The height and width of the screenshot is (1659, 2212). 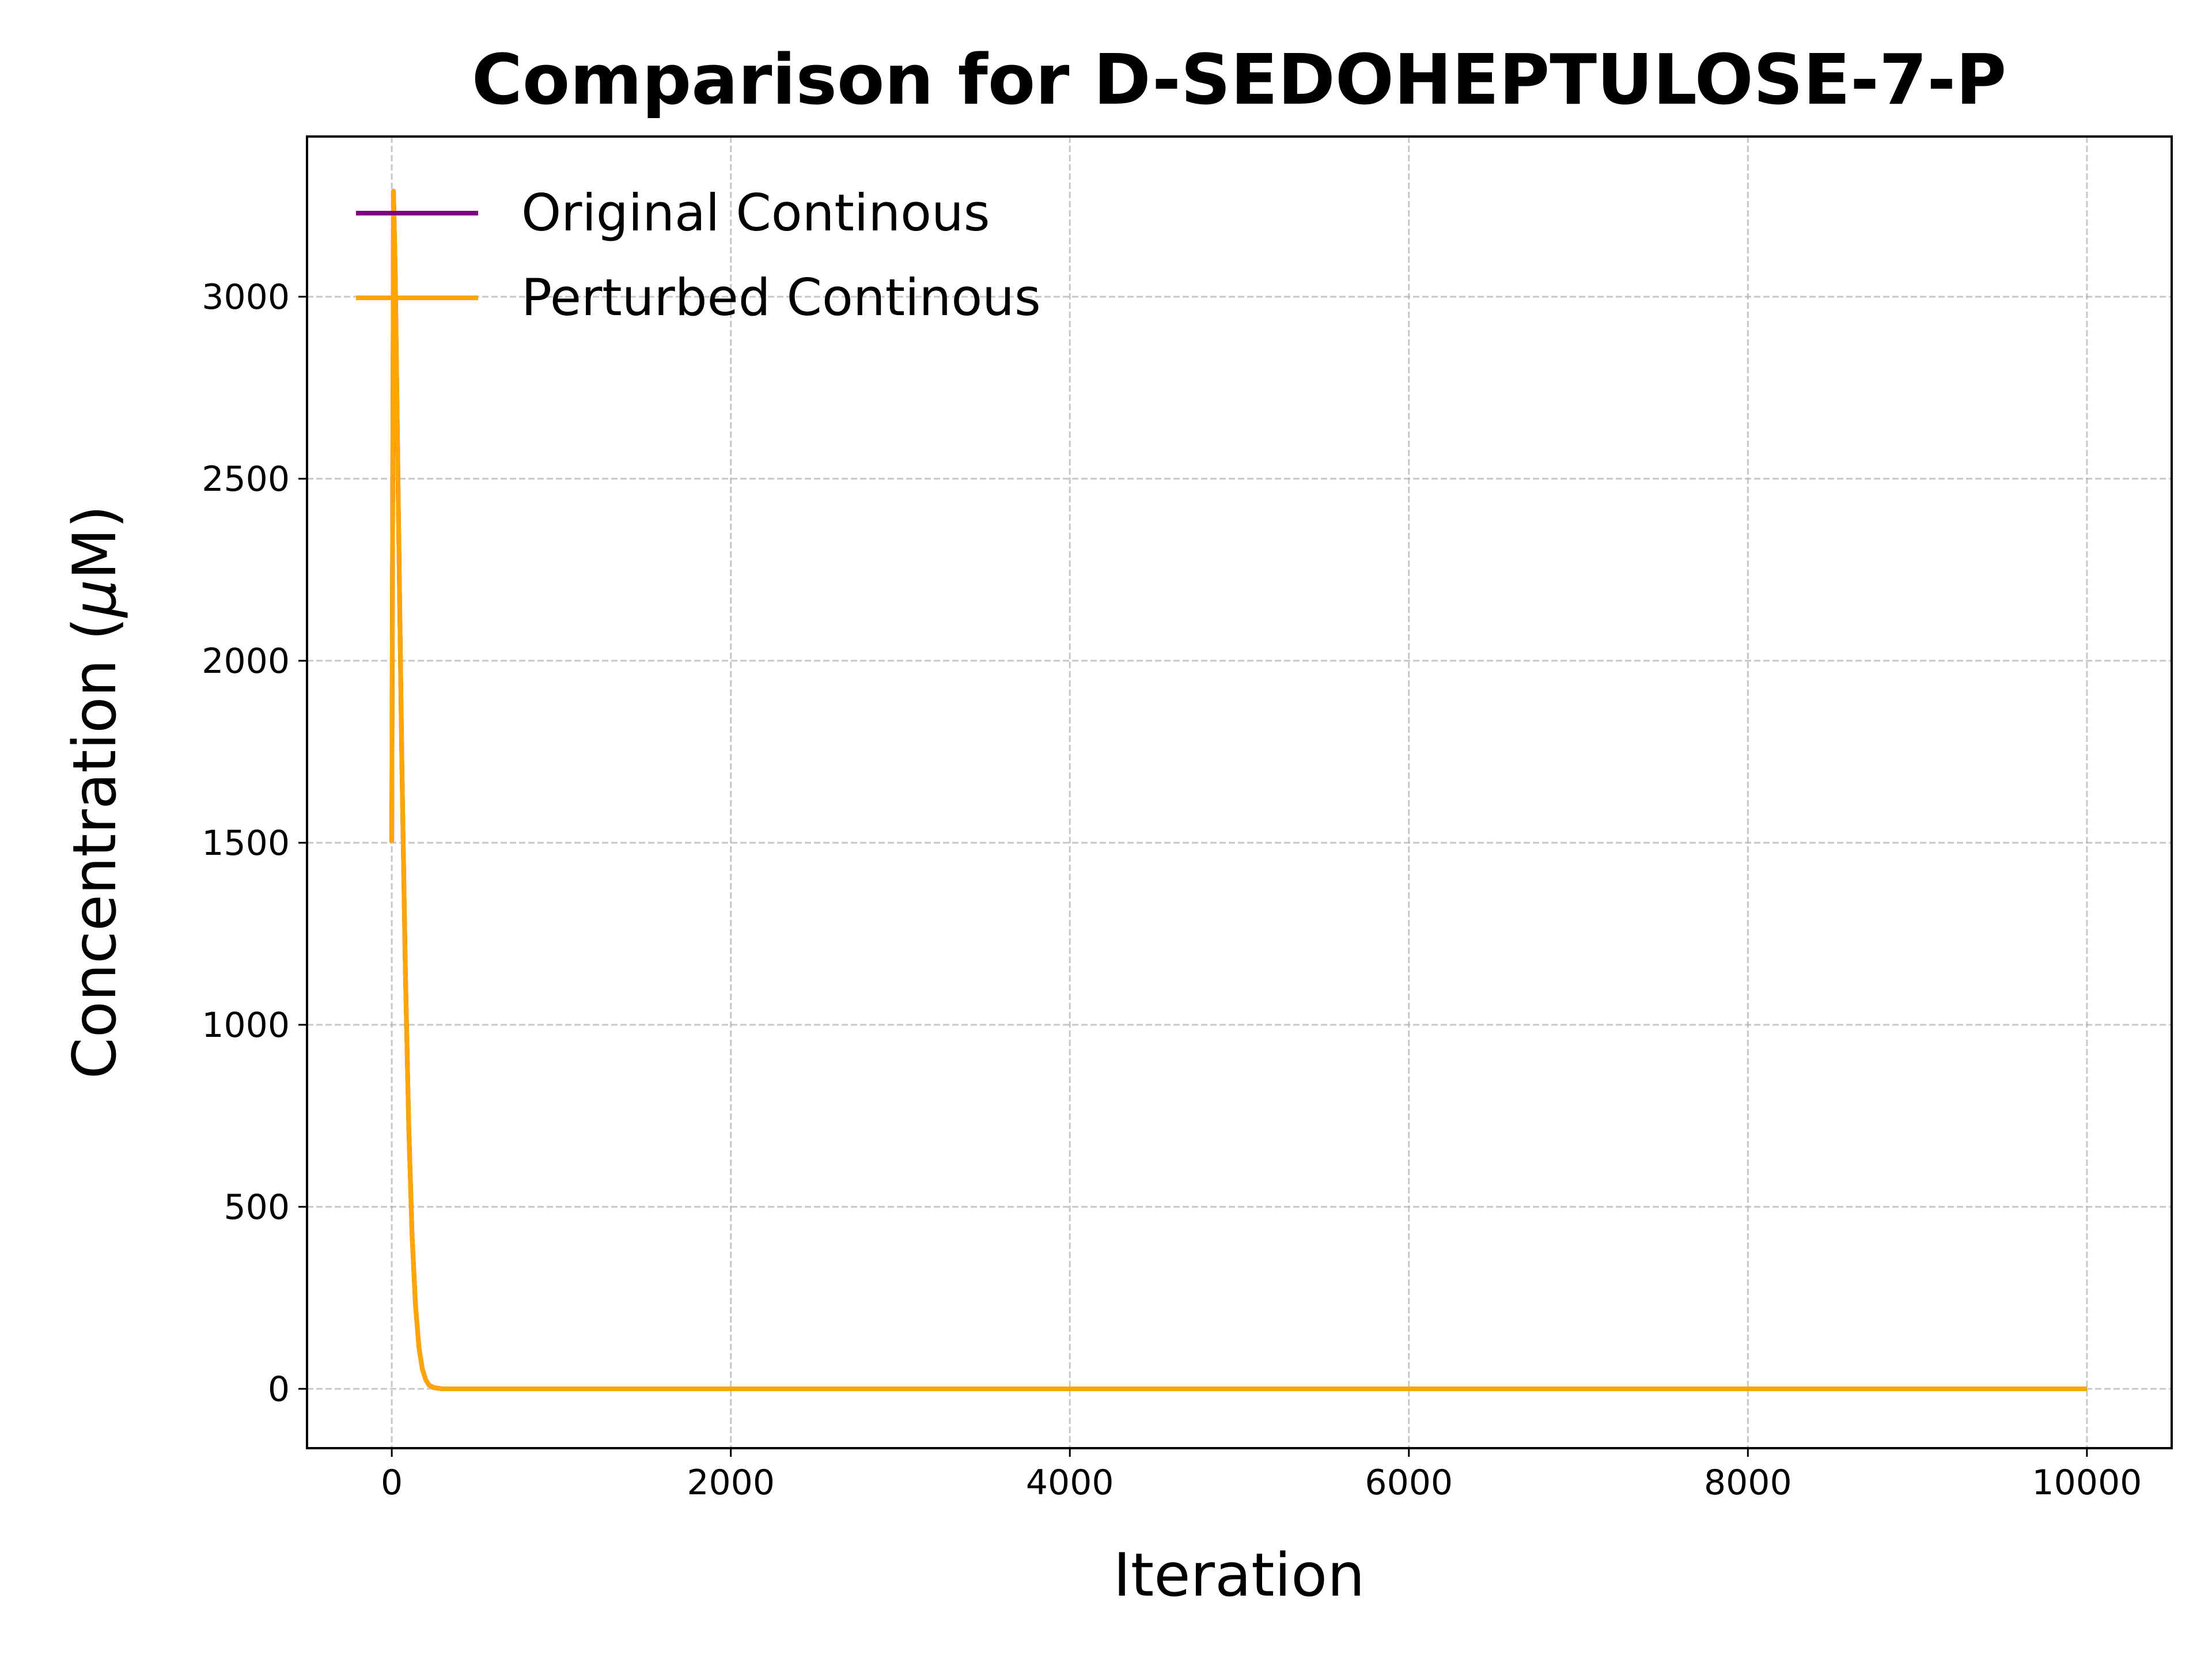 I want to click on x-tick-label: 10000, so click(x=2087, y=1483).